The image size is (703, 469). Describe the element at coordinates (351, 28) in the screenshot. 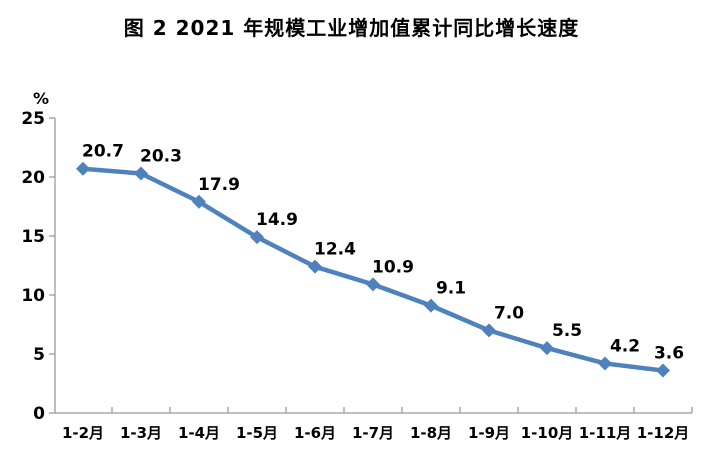

I see `chart-title: 图 2 2021 年规模工业增加值累计同比增长速度` at that location.